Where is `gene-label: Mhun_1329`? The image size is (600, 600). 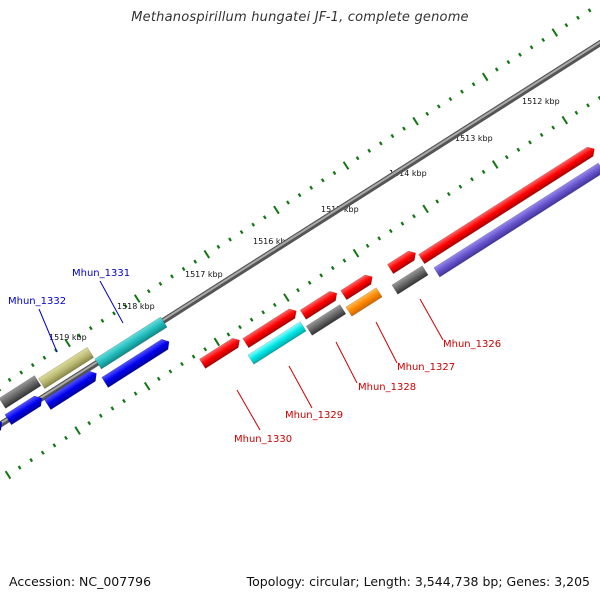 gene-label: Mhun_1329 is located at coordinates (314, 415).